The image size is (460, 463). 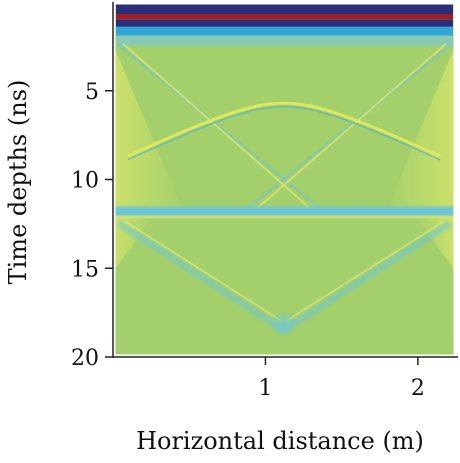 I want to click on x-tick-label: 2, so click(x=418, y=388).